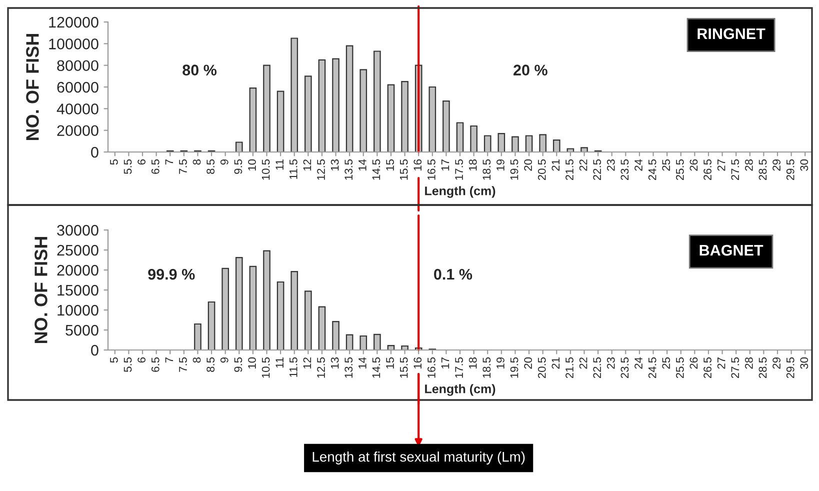  I want to click on x-tick-label: 17, so click(445, 165).